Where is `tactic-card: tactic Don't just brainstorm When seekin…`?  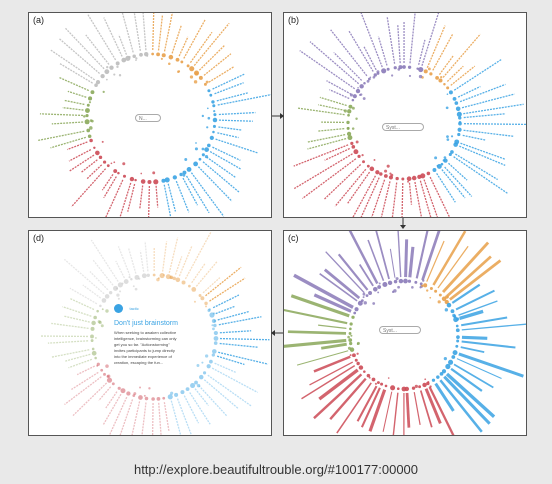 tactic-card: tactic Don't just brainstorm When seekin… is located at coordinates (147, 333).